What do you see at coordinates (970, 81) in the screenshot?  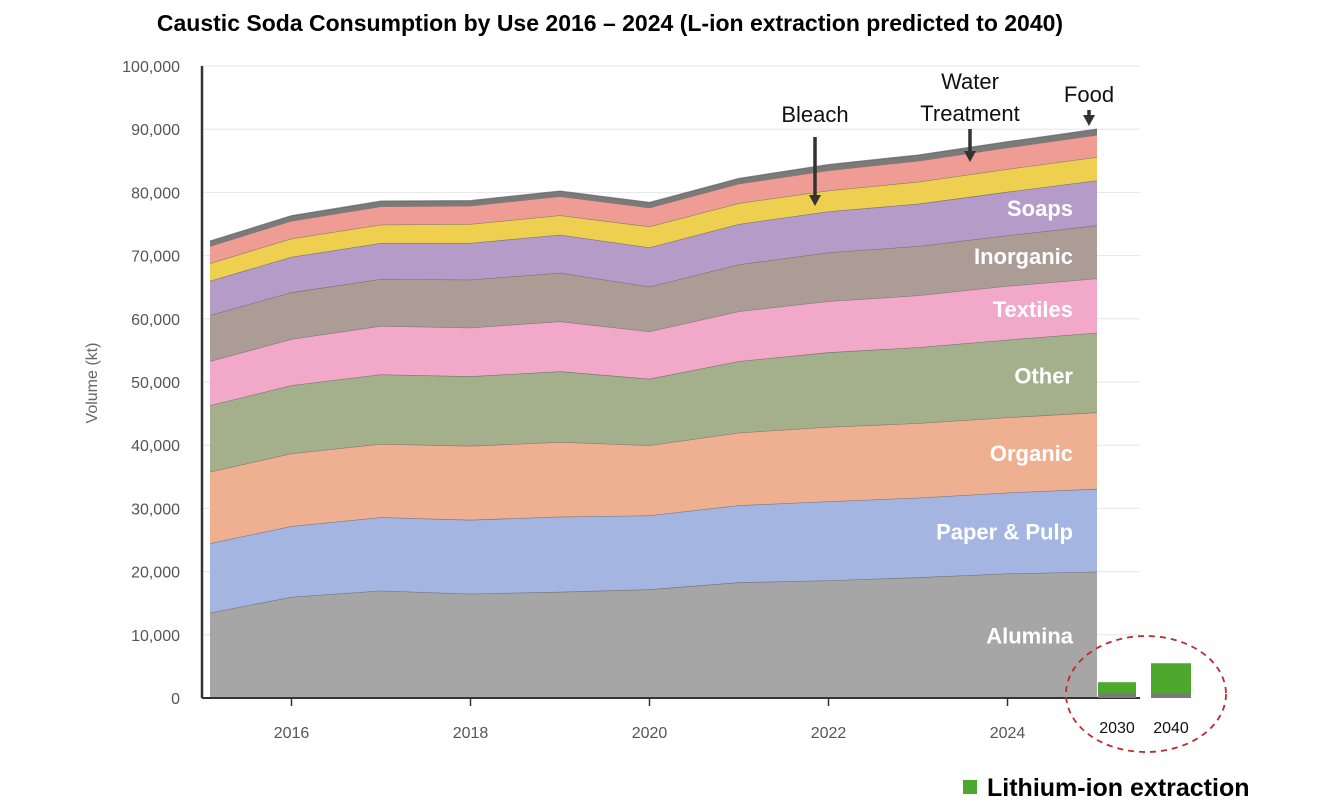 I see `annotation-text: Water` at bounding box center [970, 81].